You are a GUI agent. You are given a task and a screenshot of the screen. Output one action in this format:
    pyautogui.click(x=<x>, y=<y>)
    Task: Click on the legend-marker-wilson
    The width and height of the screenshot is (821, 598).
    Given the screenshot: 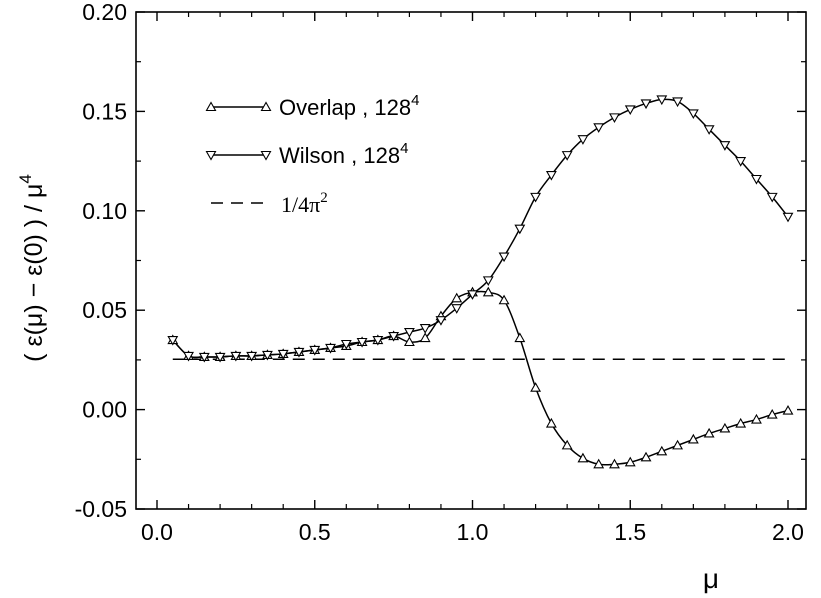 What is the action you would take?
    pyautogui.click(x=211, y=155)
    